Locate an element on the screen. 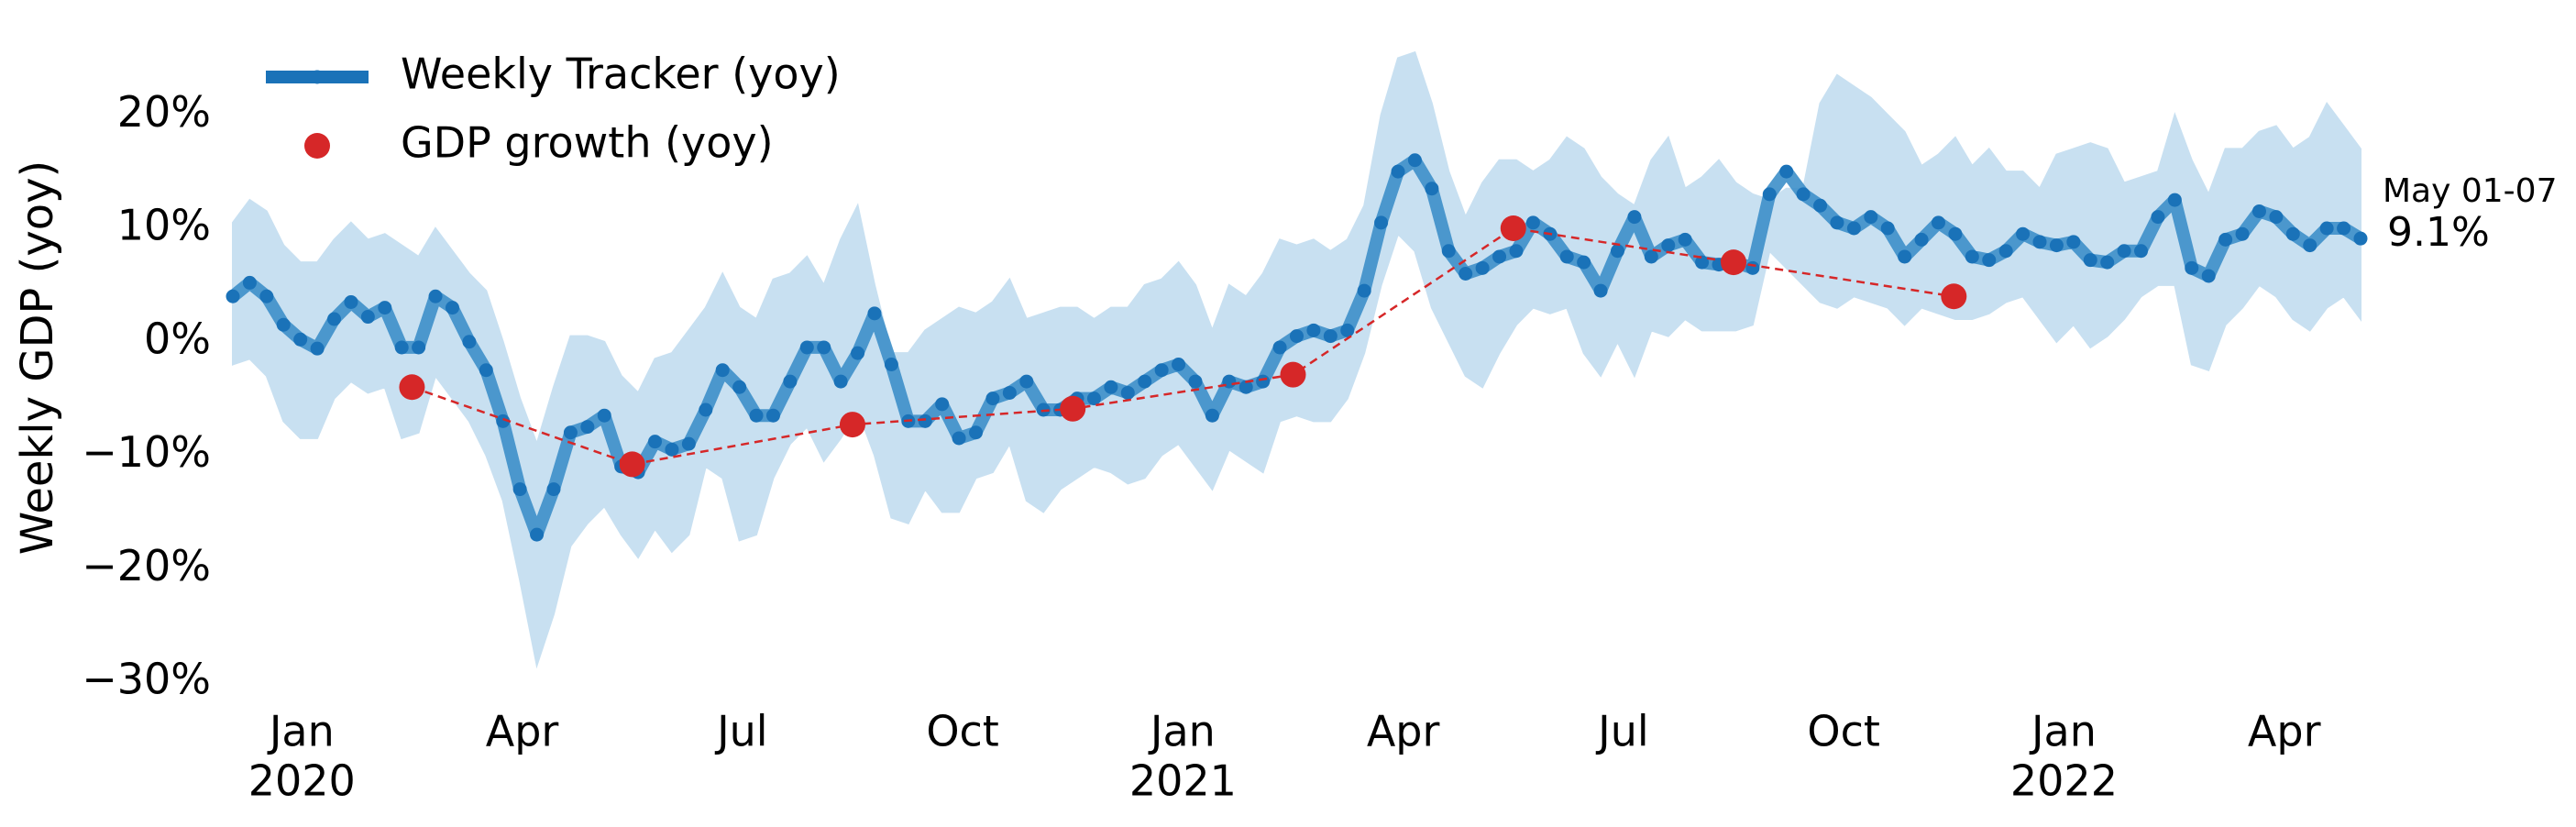 This screenshot has height=827, width=2576. y-tick-label: 0% is located at coordinates (177, 338).